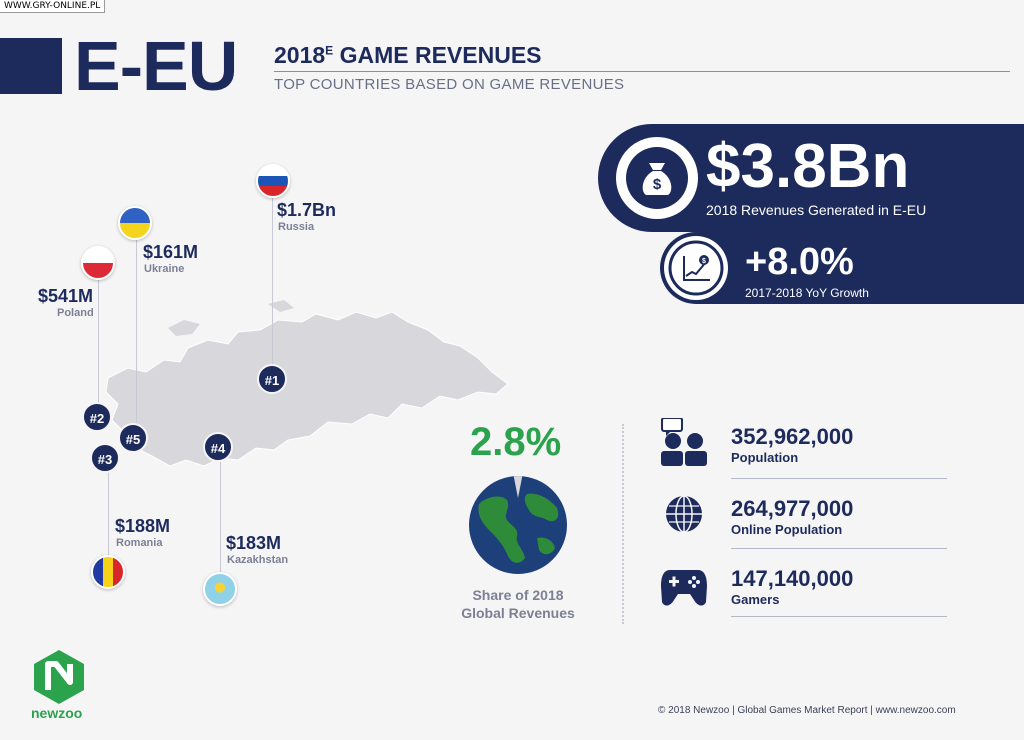 This screenshot has width=1024, height=740. What do you see at coordinates (98, 345) in the screenshot?
I see `poland-pin-line` at bounding box center [98, 345].